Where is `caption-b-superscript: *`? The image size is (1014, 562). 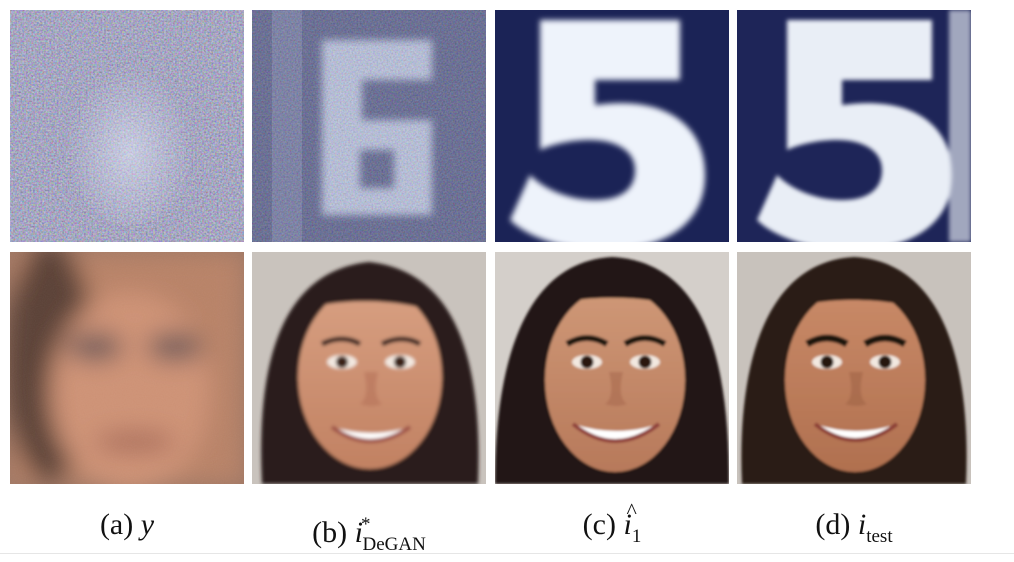 caption-b-superscript: * is located at coordinates (366, 524).